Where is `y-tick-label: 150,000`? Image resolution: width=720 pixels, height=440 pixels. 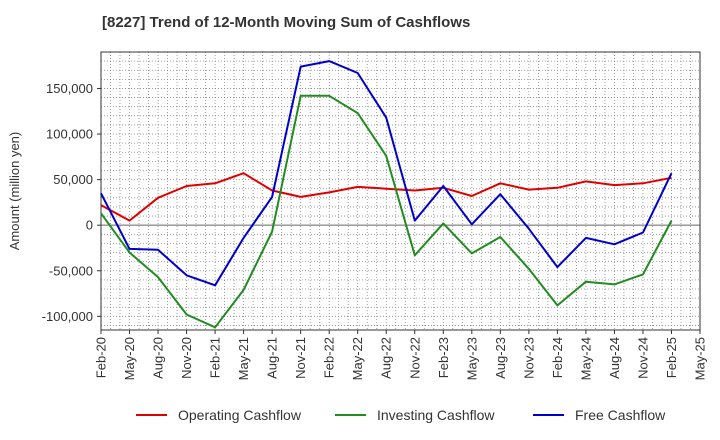 y-tick-label: 150,000 is located at coordinates (69, 88).